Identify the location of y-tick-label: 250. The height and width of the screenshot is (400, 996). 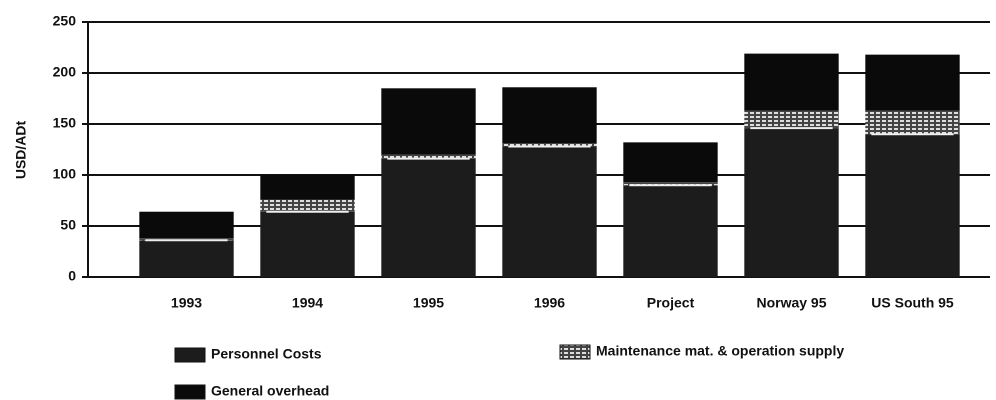
(65, 21).